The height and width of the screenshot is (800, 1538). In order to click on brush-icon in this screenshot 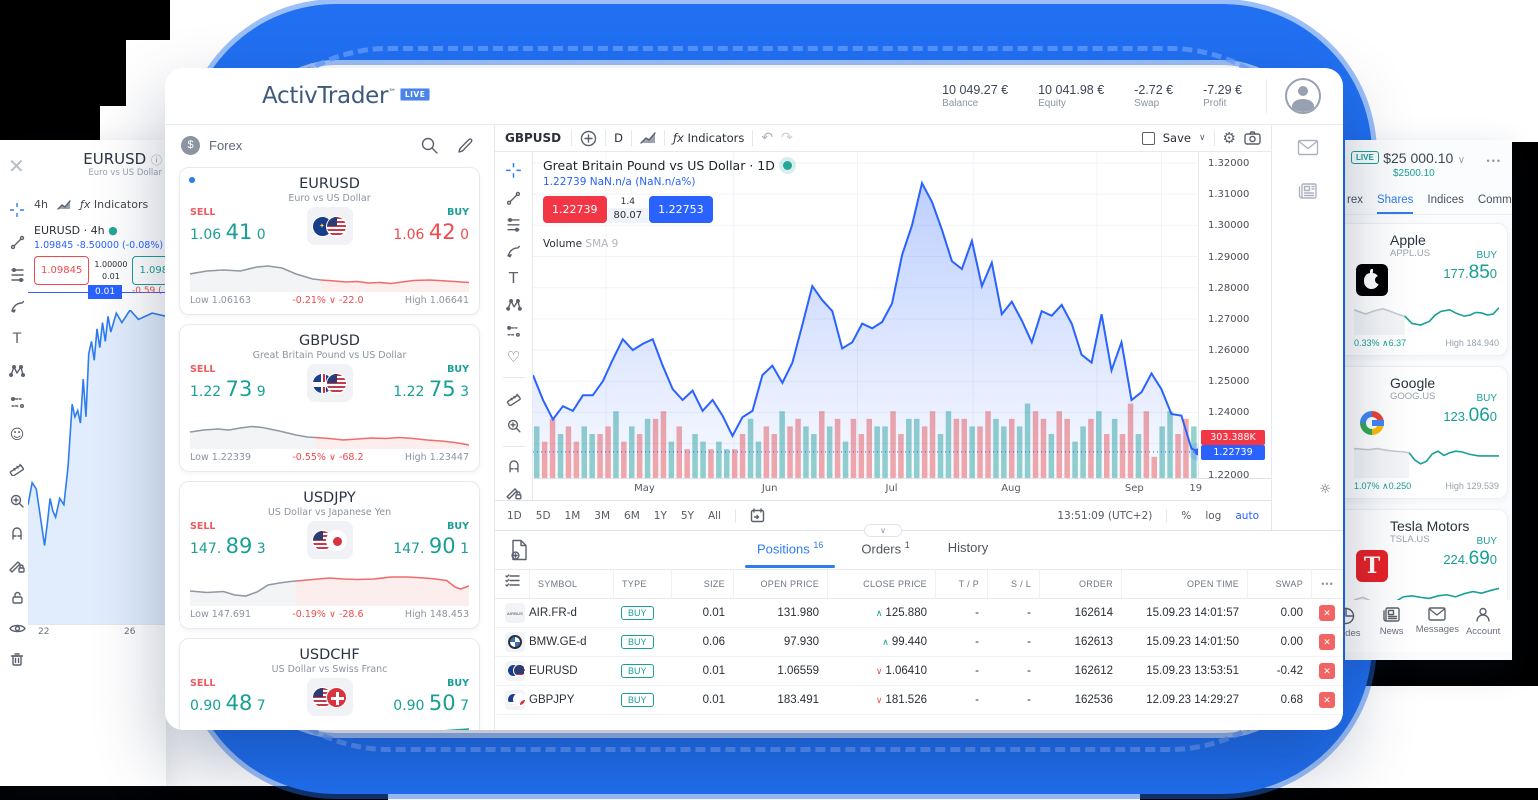, I will do `click(513, 251)`.